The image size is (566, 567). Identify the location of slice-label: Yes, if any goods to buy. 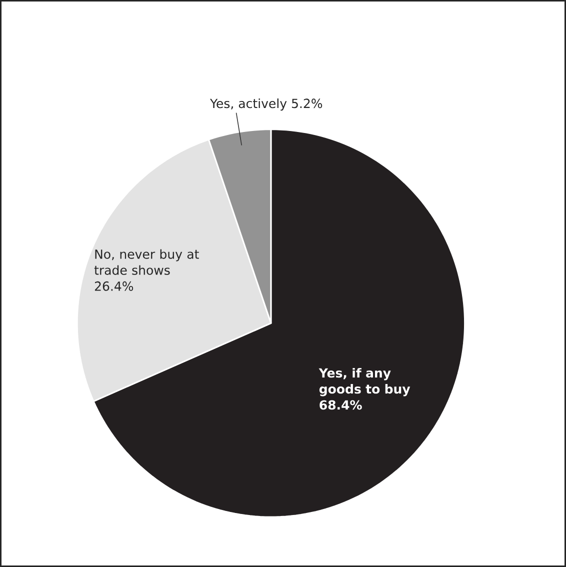
(364, 382).